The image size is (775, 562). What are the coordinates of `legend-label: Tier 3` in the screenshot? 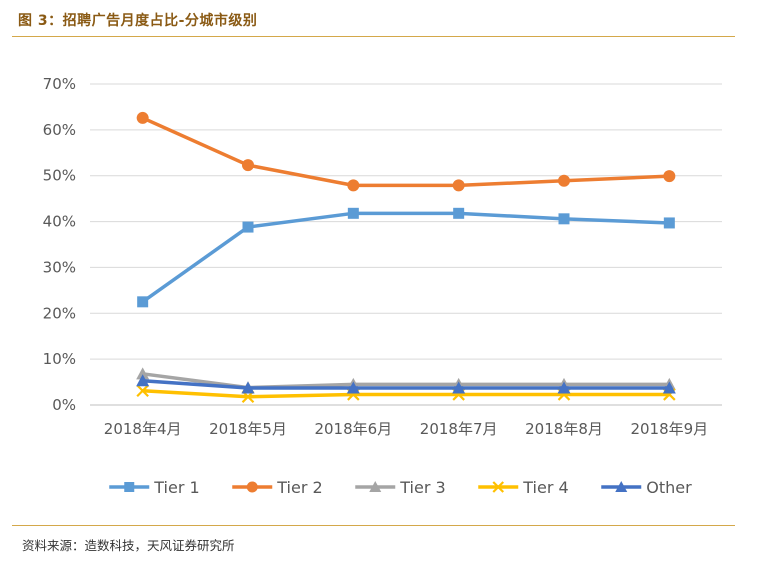 It's located at (422, 487).